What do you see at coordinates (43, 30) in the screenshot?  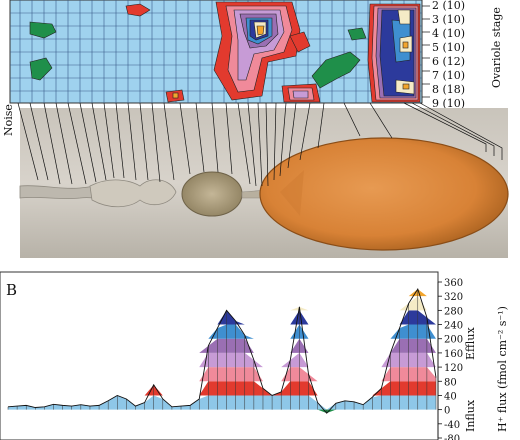 I see `contour-green-left` at bounding box center [43, 30].